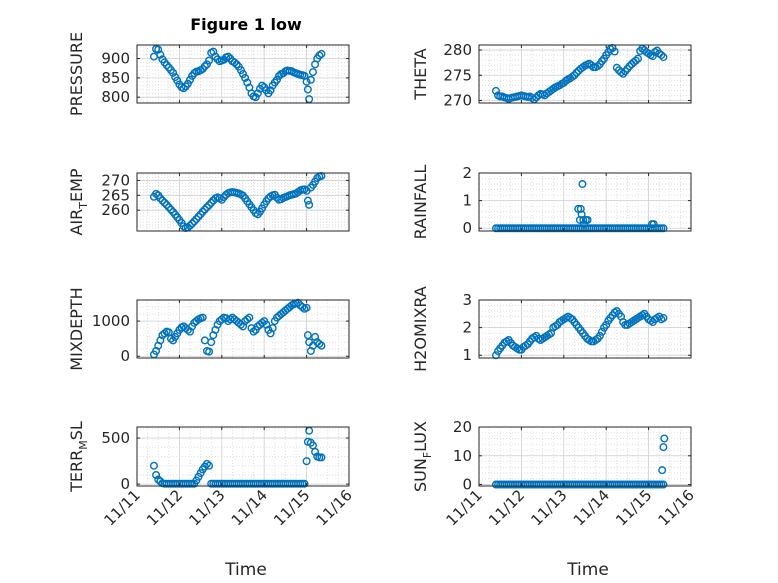 The height and width of the screenshot is (583, 778). What do you see at coordinates (76, 328) in the screenshot?
I see `y-axis-label: MIXDEPTH` at bounding box center [76, 328].